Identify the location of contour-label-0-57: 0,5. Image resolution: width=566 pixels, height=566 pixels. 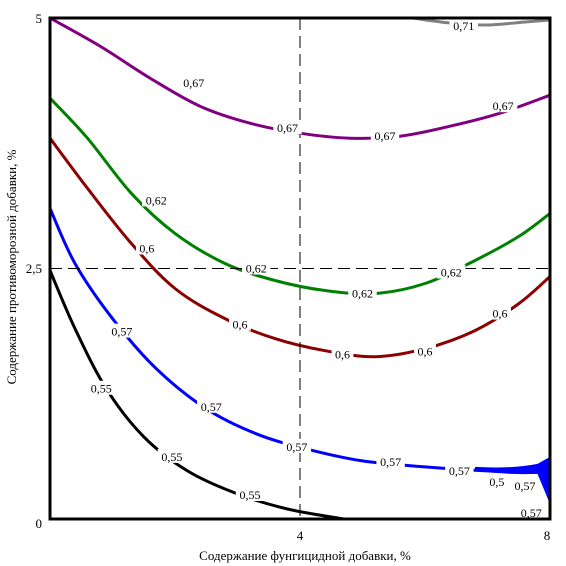
(496, 482).